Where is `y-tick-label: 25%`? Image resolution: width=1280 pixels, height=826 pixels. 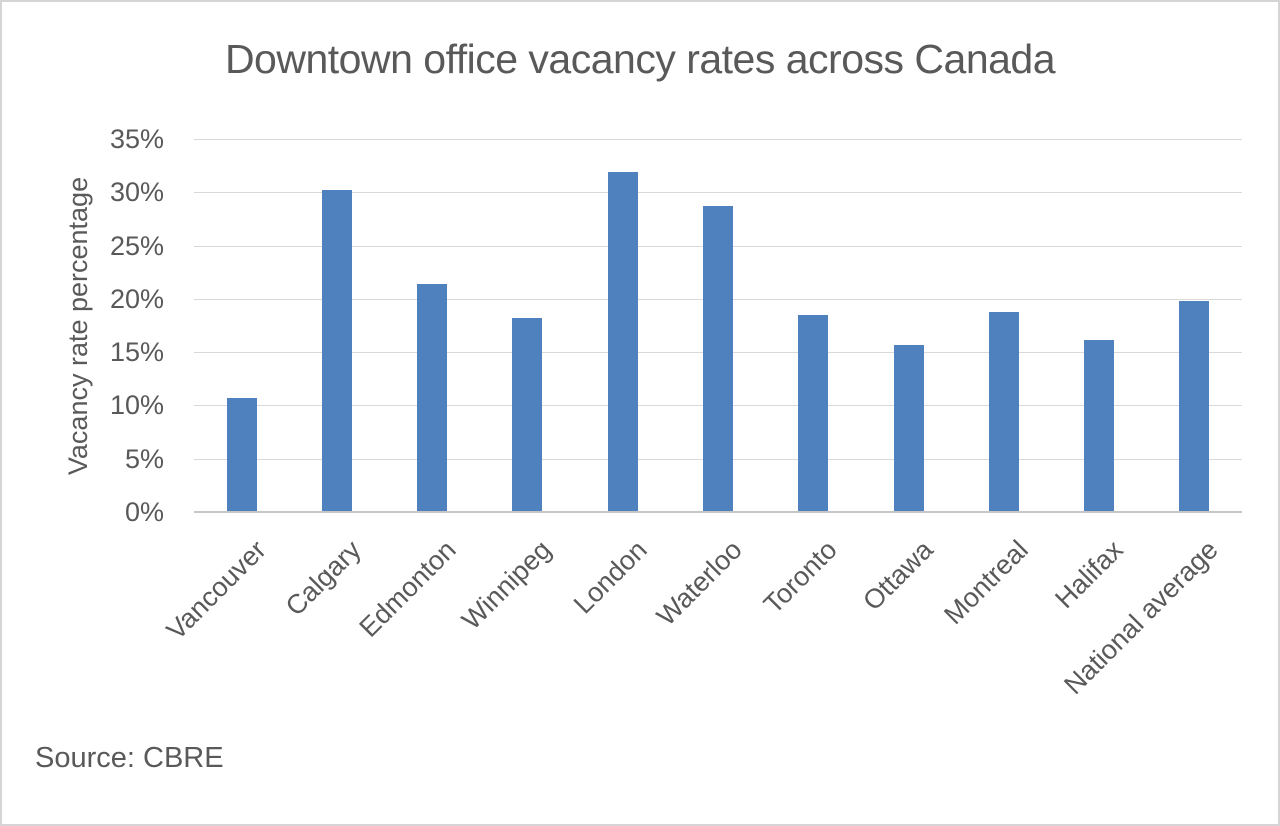
y-tick-label: 25% is located at coordinates (136, 246).